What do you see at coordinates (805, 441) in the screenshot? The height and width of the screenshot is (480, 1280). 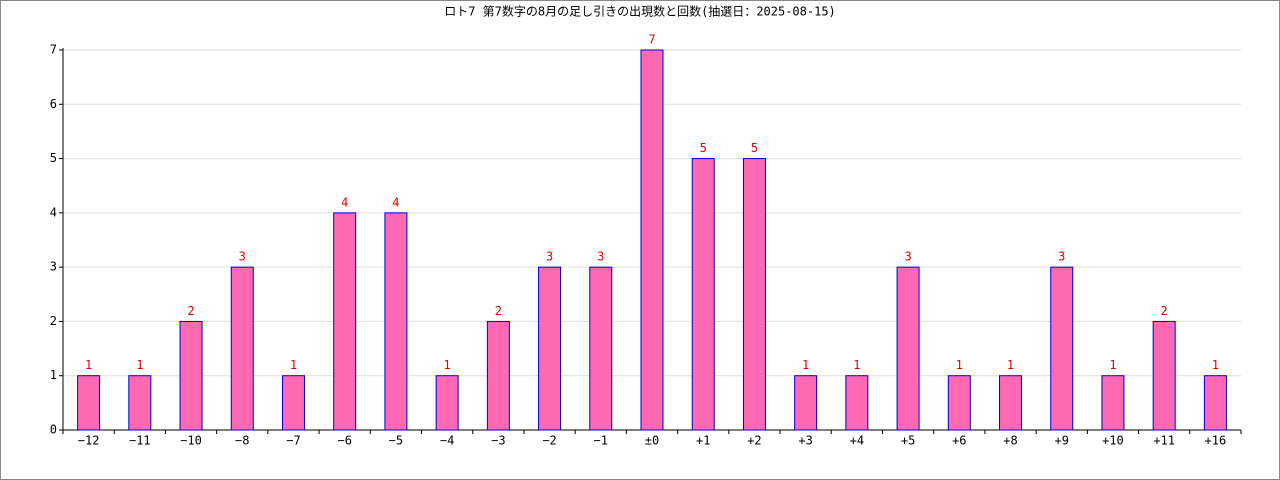 I see `x-tick-label: +3` at bounding box center [805, 441].